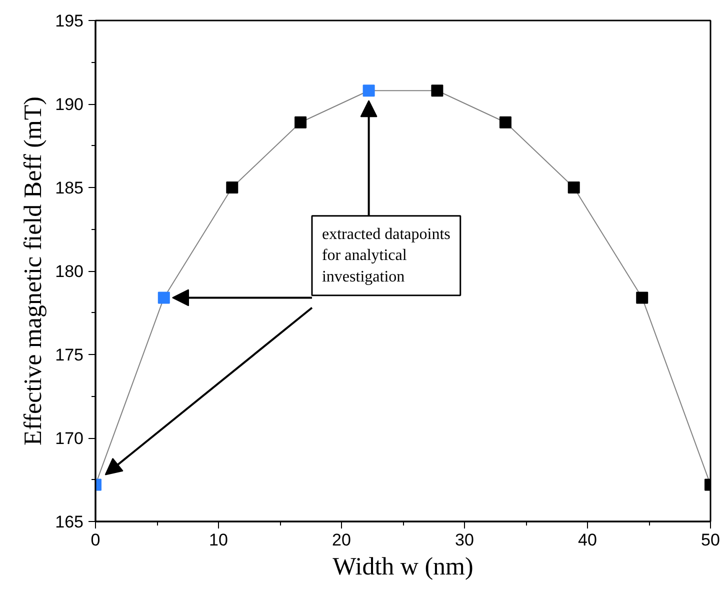 The image size is (726, 593). What do you see at coordinates (464, 540) in the screenshot?
I see `x-tick-label: 30` at bounding box center [464, 540].